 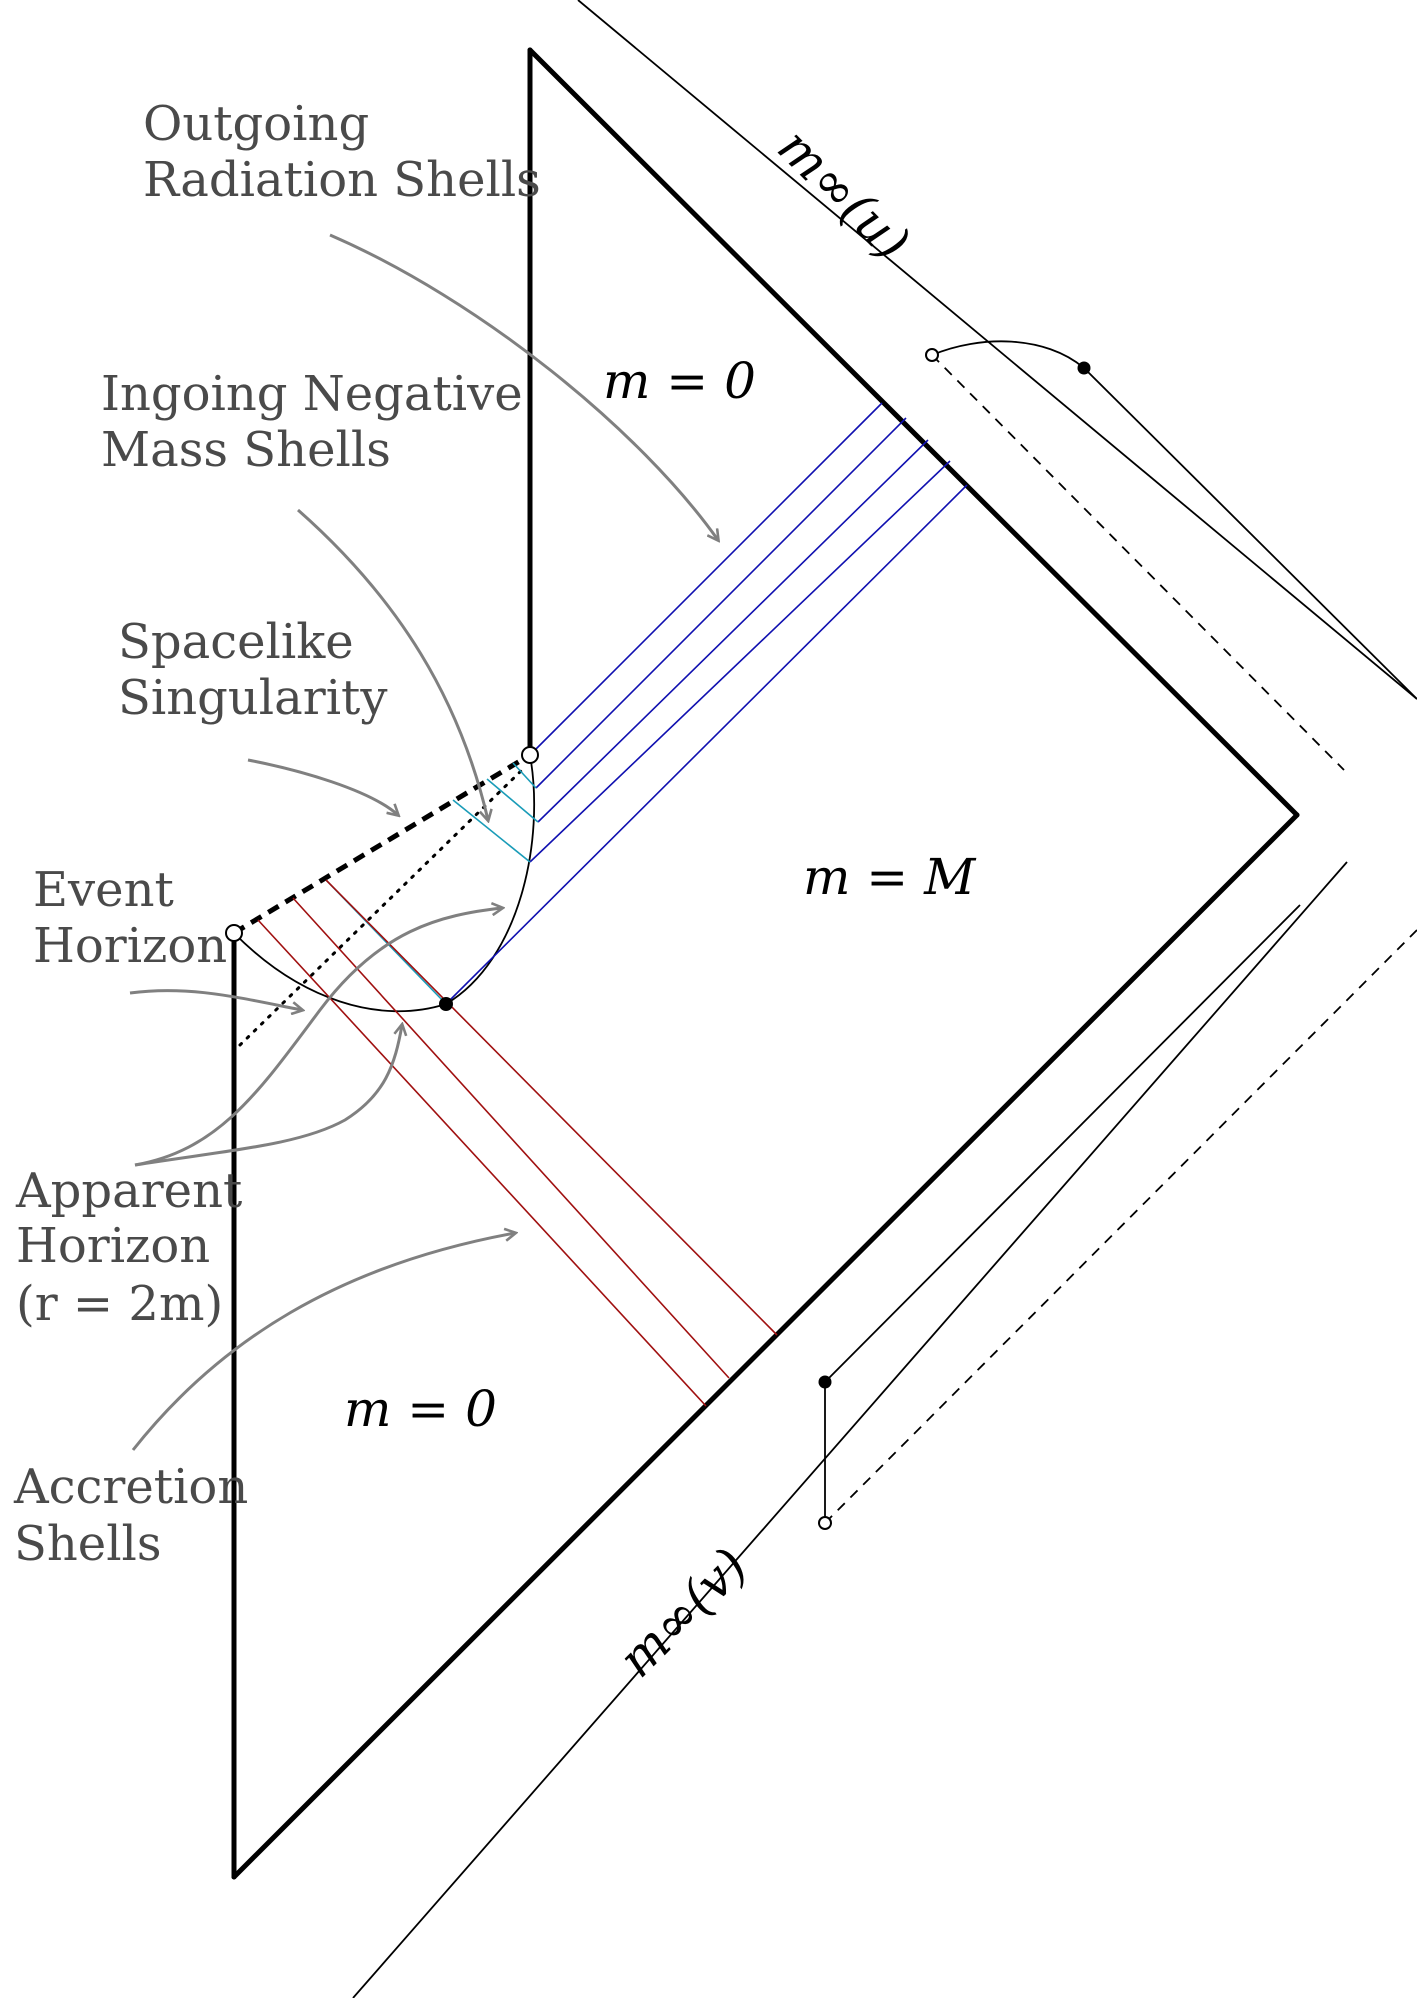 What do you see at coordinates (392, 664) in the screenshot?
I see `ingoing-arrow` at bounding box center [392, 664].